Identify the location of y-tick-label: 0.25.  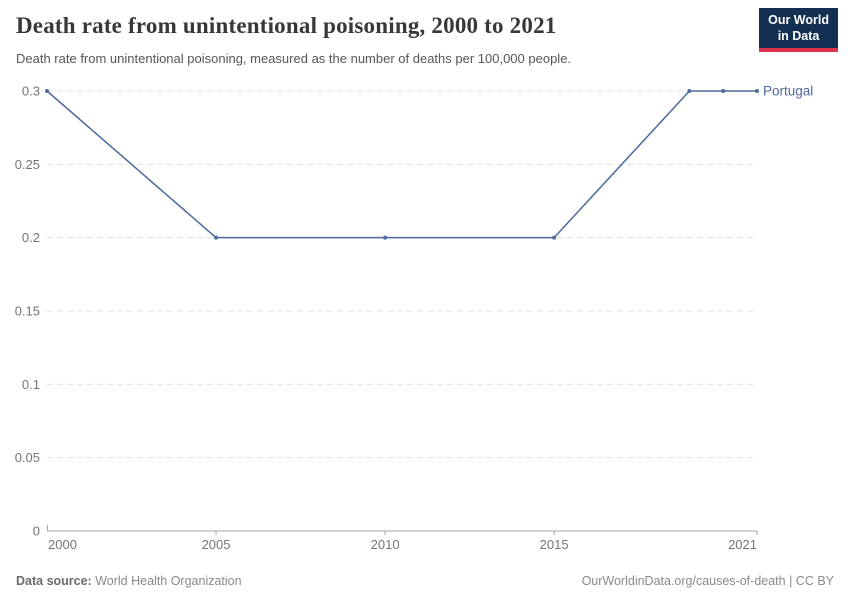
(27, 164).